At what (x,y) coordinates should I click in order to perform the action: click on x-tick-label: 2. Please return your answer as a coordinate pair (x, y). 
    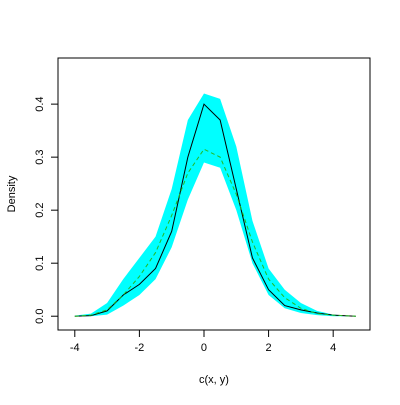
    Looking at the image, I should click on (269, 348).